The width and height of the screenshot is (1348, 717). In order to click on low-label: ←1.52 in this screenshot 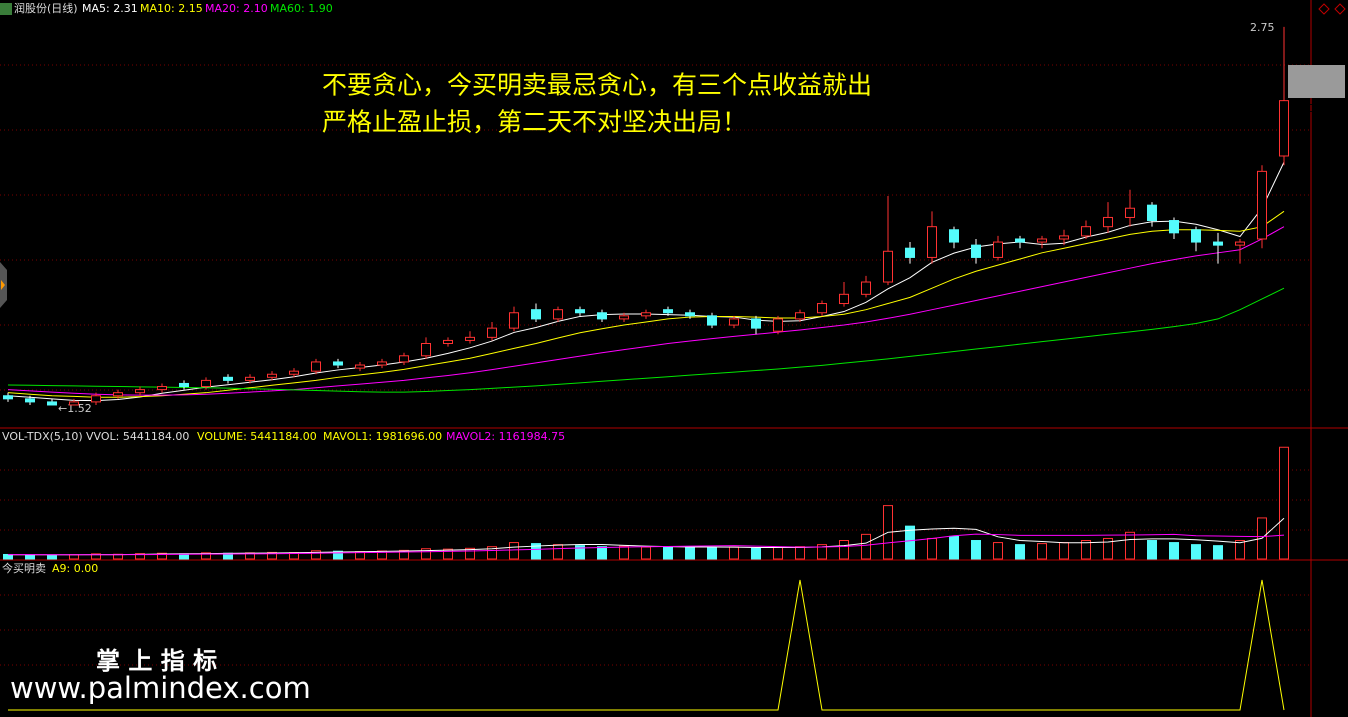, I will do `click(75, 408)`.